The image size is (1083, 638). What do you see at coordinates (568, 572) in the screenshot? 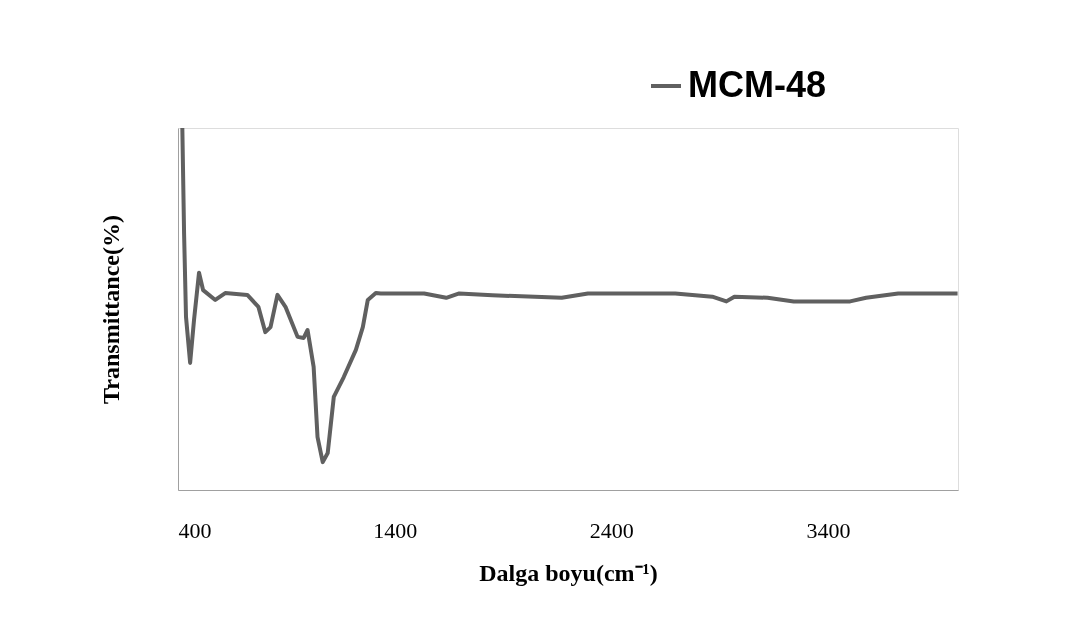
I see `x-axis-title: Dalga boyu(cm⁻¹)` at bounding box center [568, 572].